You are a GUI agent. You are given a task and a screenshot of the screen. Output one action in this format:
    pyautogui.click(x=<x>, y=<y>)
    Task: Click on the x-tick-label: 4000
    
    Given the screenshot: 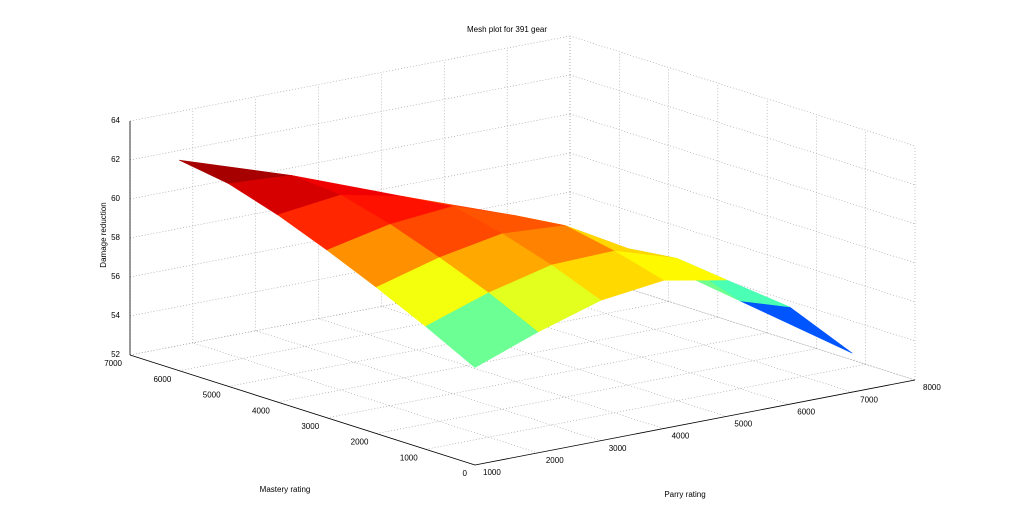 What is the action you would take?
    pyautogui.click(x=681, y=436)
    